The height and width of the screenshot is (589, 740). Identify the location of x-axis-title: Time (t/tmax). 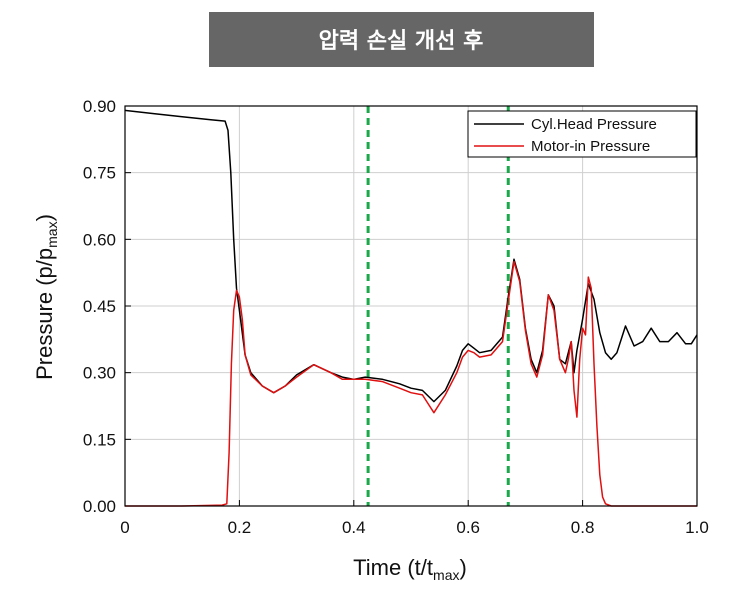
(410, 569).